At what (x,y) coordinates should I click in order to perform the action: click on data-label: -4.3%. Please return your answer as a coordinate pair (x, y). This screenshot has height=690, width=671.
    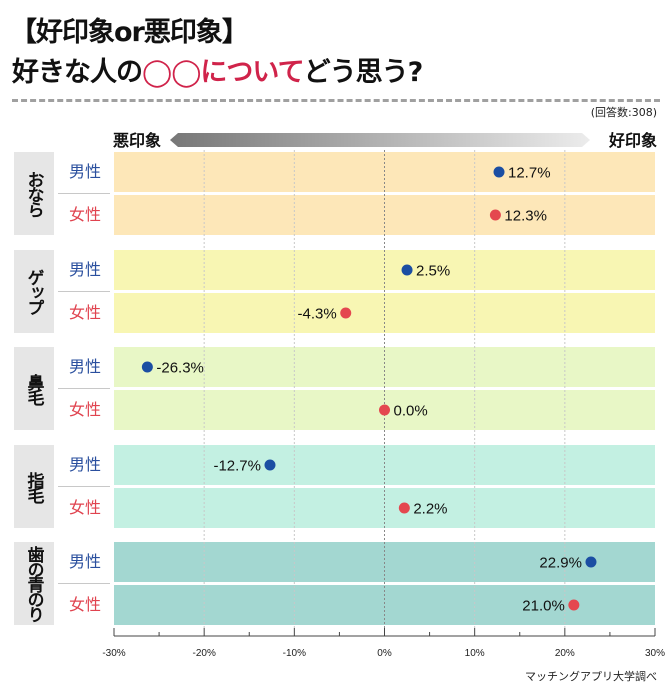
    Looking at the image, I should click on (317, 314).